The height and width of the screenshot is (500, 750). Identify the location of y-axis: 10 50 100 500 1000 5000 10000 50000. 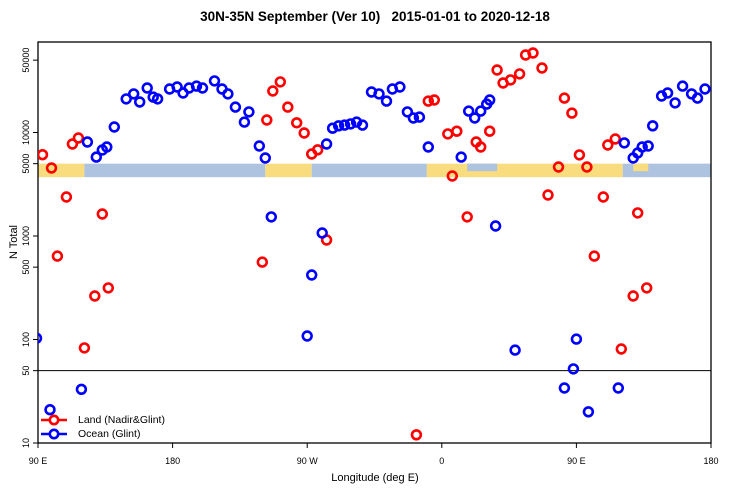
(29, 248).